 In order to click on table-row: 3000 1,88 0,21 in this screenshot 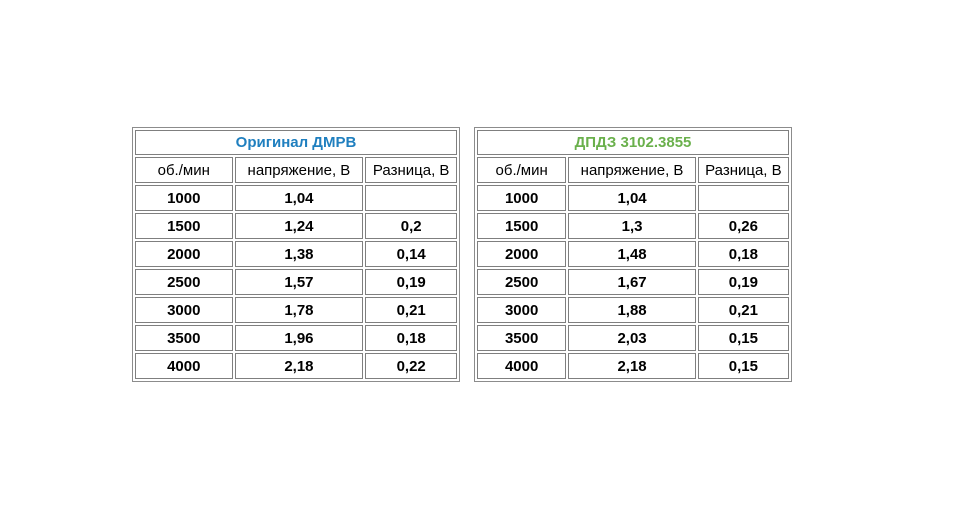, I will do `click(633, 310)`.